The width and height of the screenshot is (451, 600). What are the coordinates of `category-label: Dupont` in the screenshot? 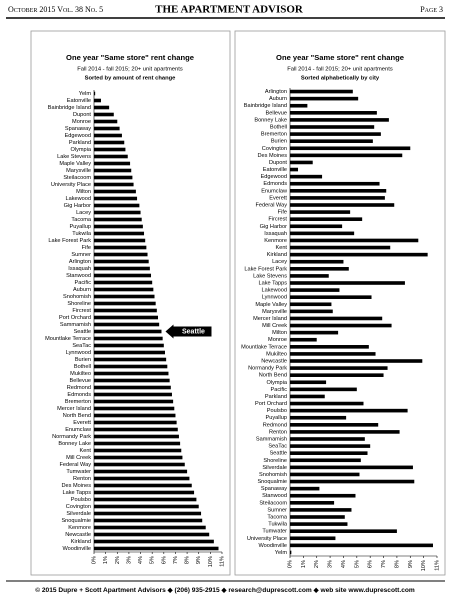 It's located at (278, 163).